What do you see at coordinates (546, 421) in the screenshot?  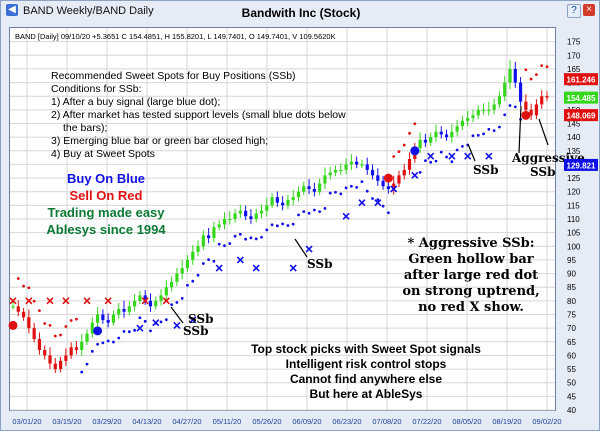 I see `x-tick-label: 09/02/20` at bounding box center [546, 421].